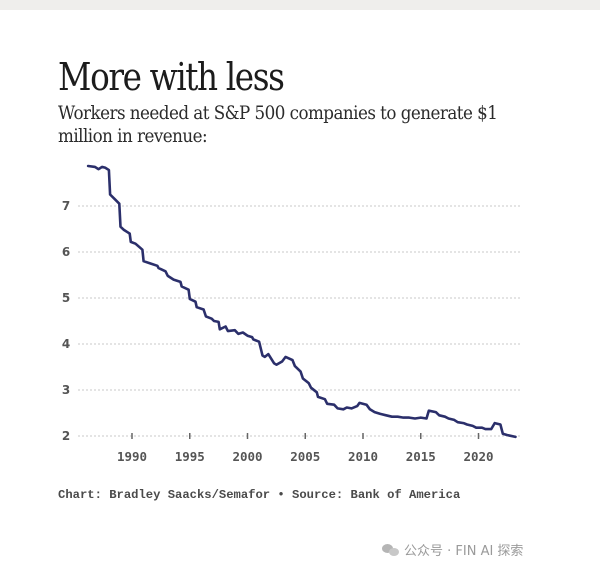 Image resolution: width=600 pixels, height=573 pixels. Describe the element at coordinates (421, 456) in the screenshot. I see `x-tick-label: 2015` at that location.